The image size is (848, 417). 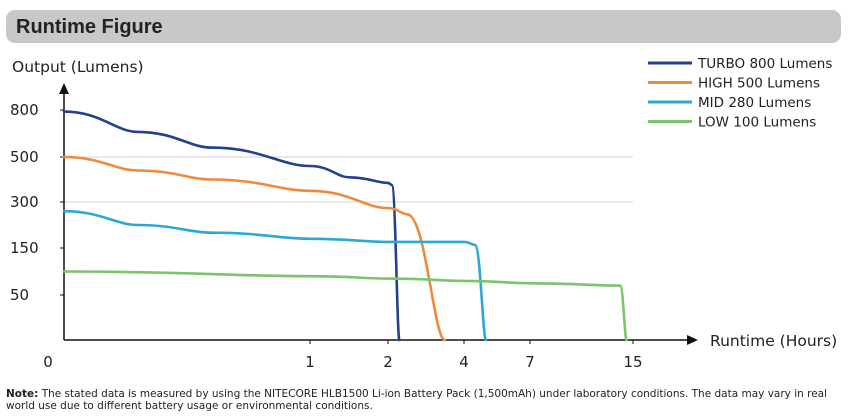 I want to click on x-tick-label: 4, so click(x=464, y=362).